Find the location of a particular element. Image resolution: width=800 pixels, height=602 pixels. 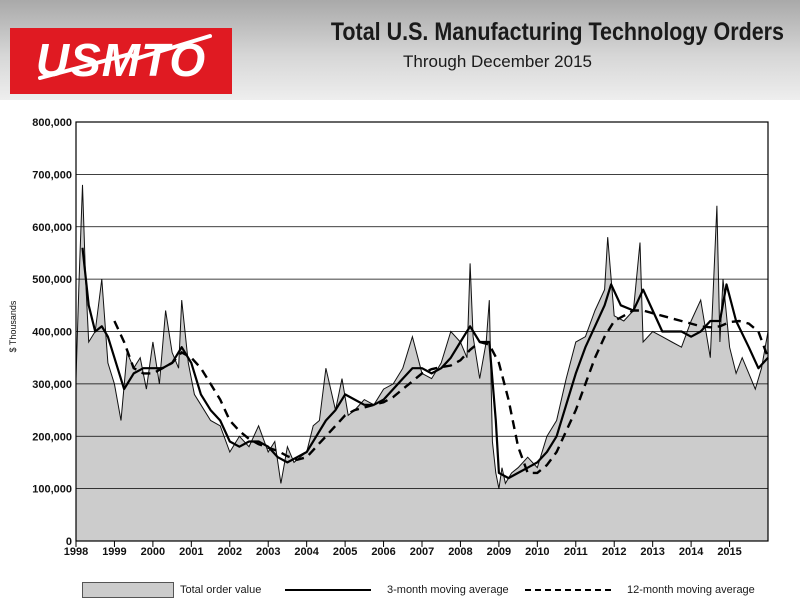

x-tick-label: 2000 is located at coordinates (153, 552).